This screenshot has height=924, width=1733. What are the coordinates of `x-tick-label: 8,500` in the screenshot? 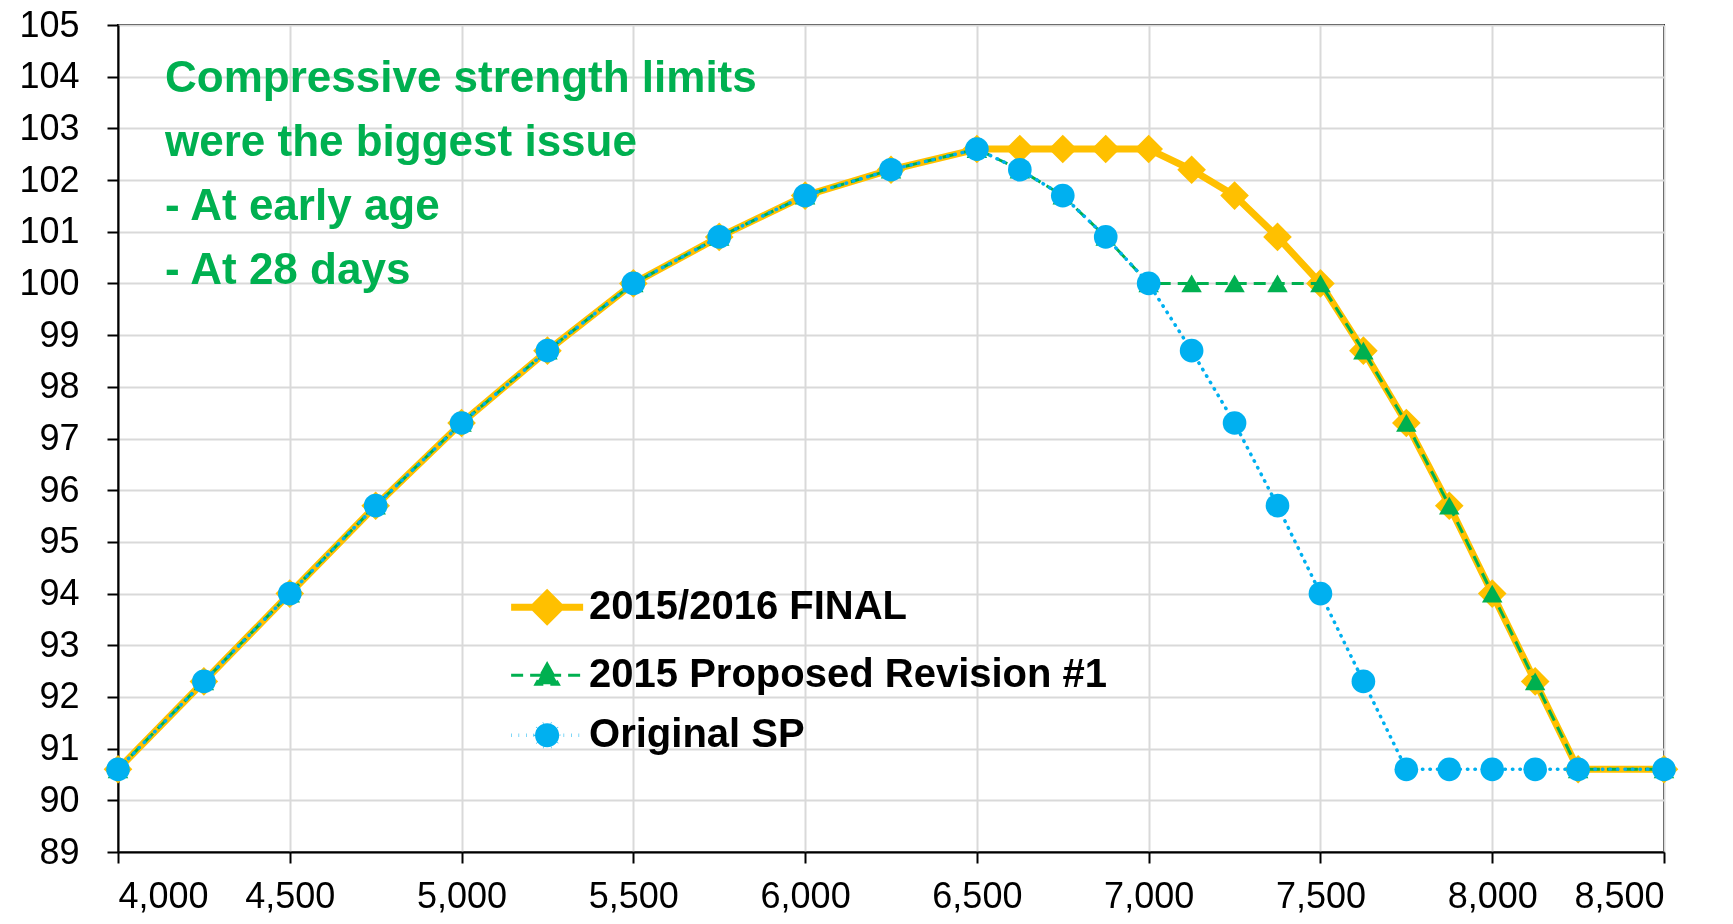 It's located at (1619, 895).